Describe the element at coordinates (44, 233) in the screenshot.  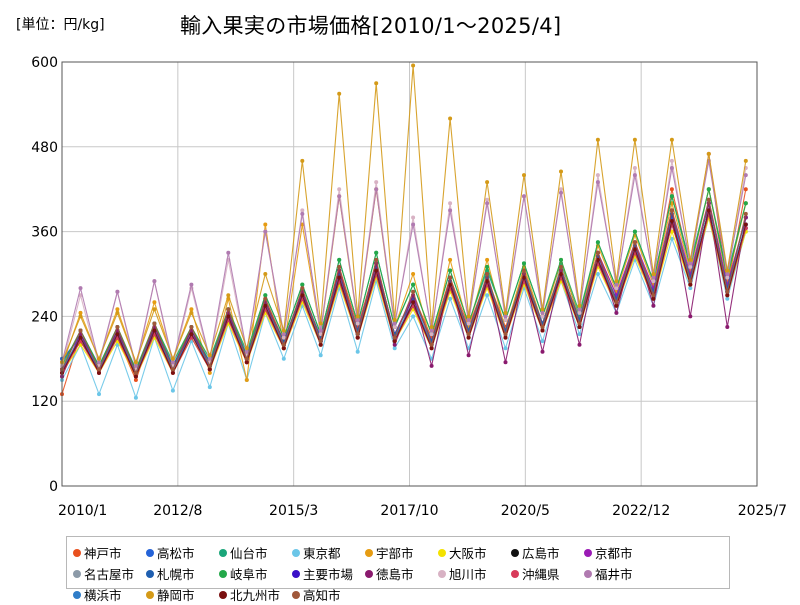
I see `y-tick-label: 360` at that location.